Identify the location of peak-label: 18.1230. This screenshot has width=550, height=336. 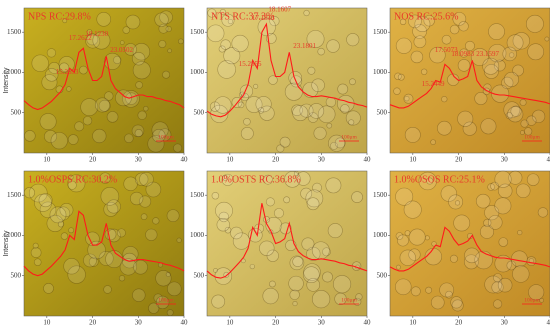
(96, 34).